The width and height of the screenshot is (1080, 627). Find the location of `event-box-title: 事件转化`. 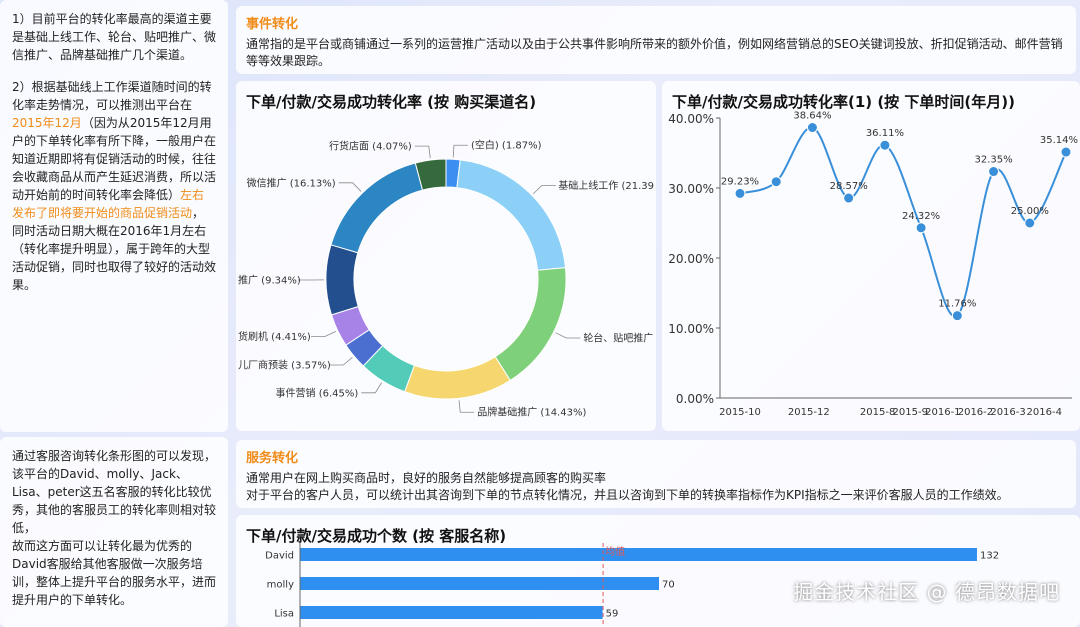

event-box-title: 事件转化 is located at coordinates (272, 24).